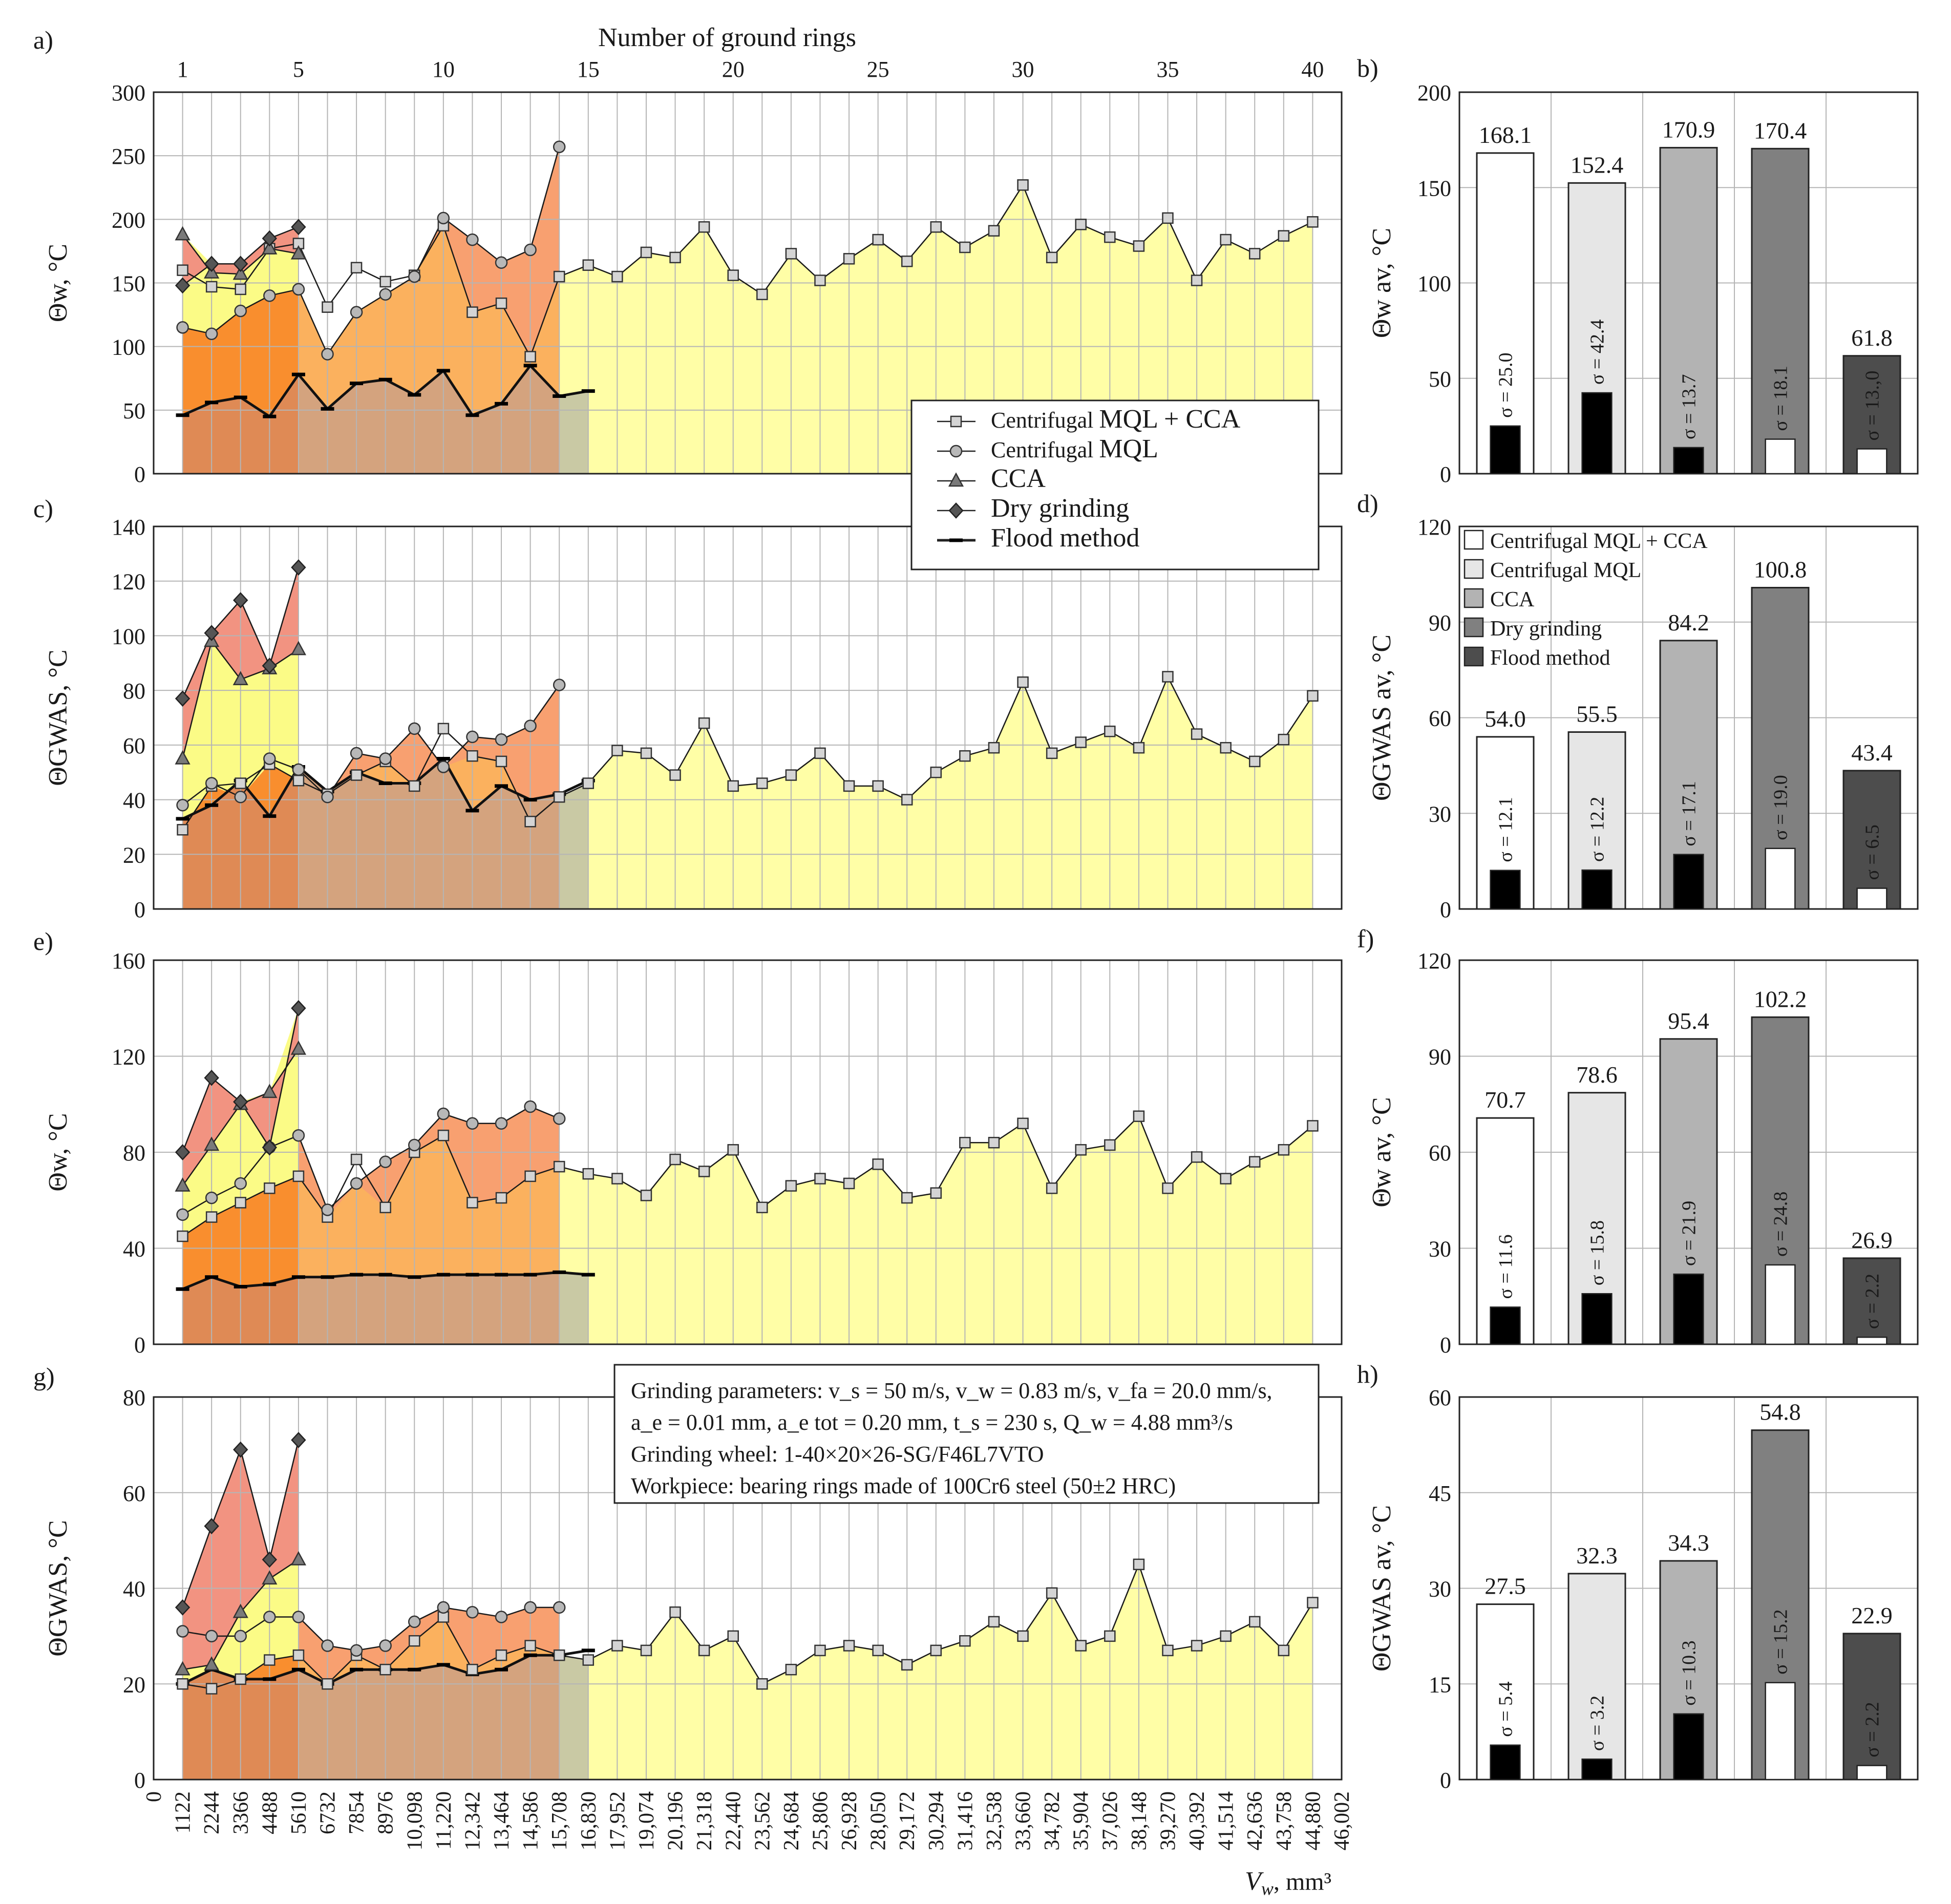 Image resolution: width=1951 pixels, height=1904 pixels. What do you see at coordinates (1116, 419) in the screenshot?
I see `legend-label: Centrifugal MQL + CCA` at bounding box center [1116, 419].